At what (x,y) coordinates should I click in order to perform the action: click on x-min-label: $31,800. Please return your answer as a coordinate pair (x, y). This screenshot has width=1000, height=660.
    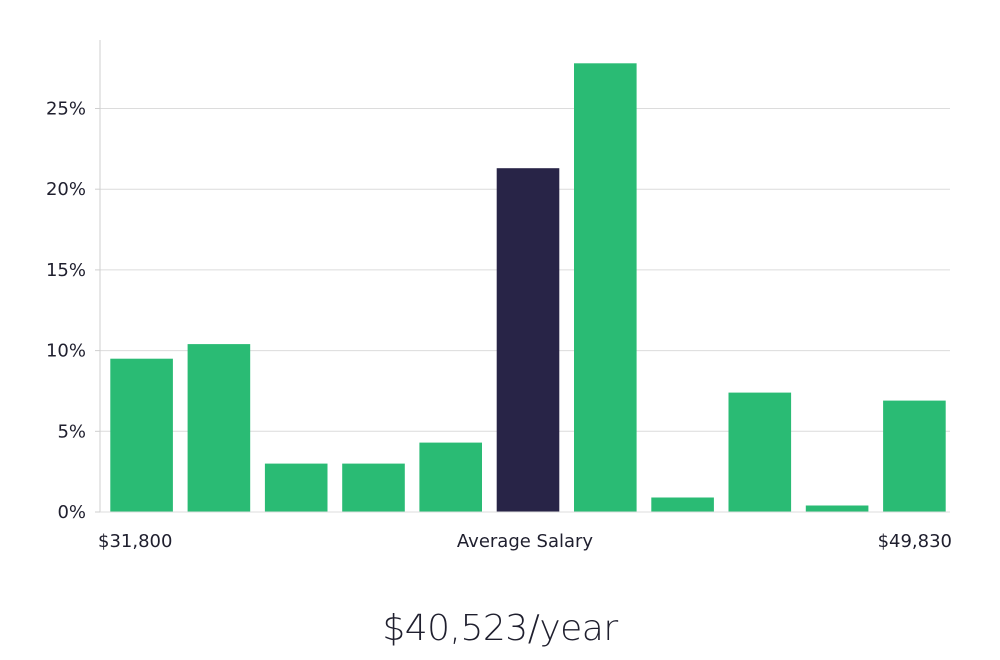
    Looking at the image, I should click on (135, 541).